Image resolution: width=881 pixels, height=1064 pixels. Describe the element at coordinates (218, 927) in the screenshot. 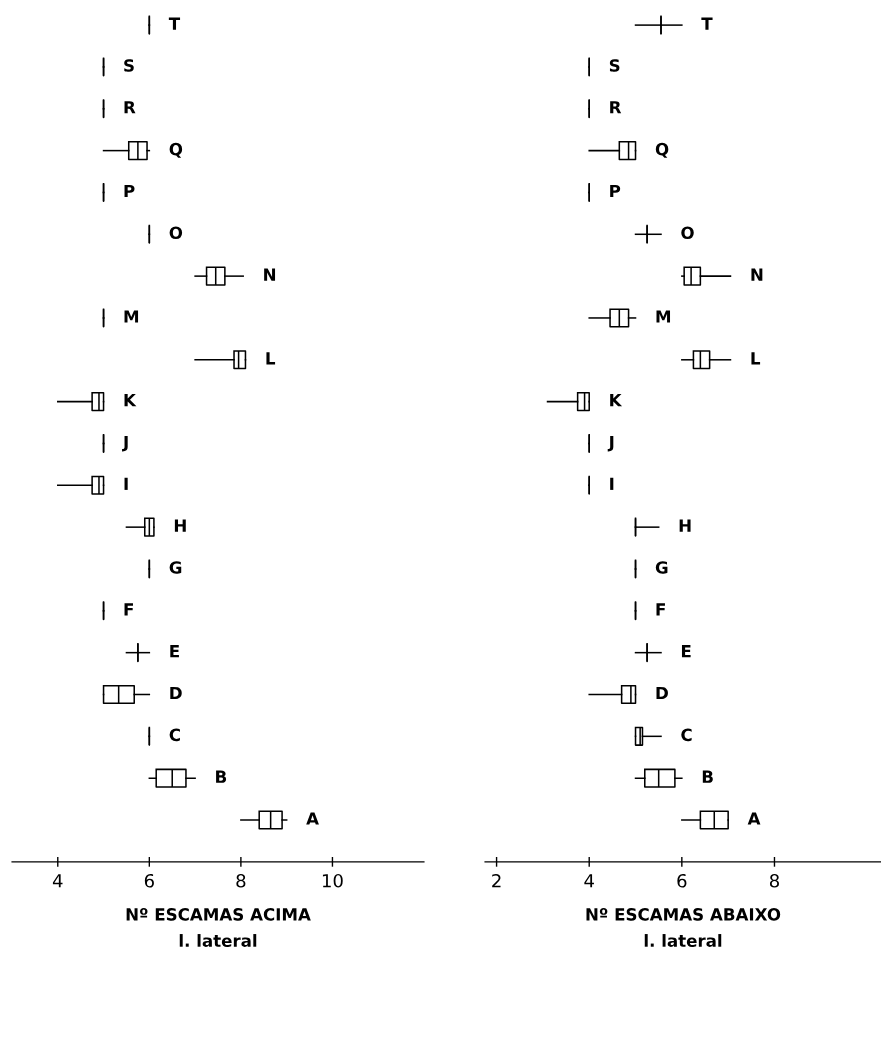

I see `x-axis-title: Nº ESCAMAS ACIMA l. lateral` at that location.